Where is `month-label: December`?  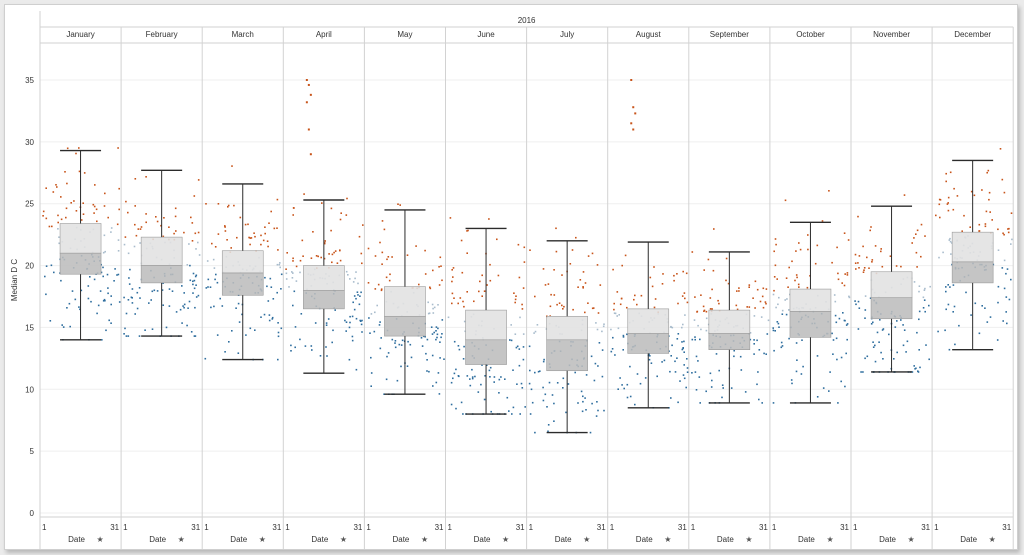
month-label: December is located at coordinates (972, 34).